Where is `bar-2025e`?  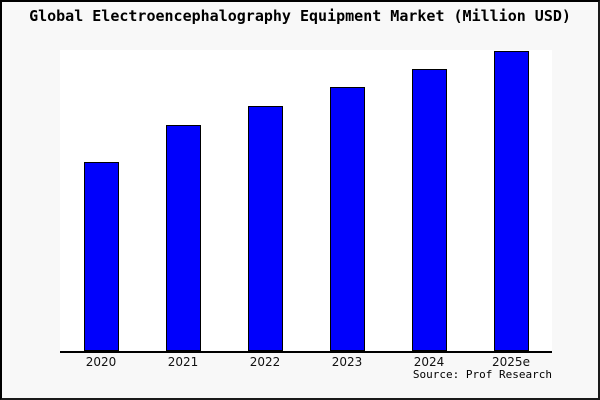 bar-2025e is located at coordinates (511, 201).